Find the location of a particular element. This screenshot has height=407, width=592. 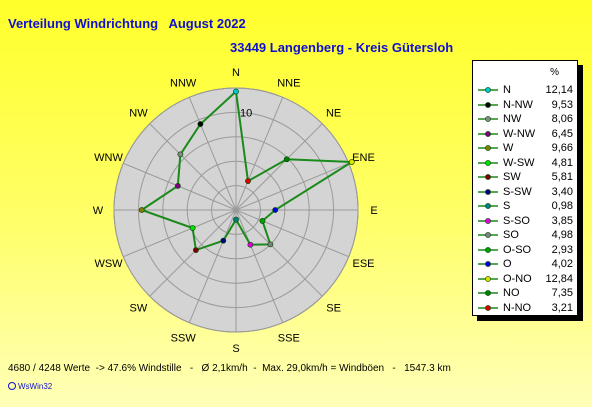

data-point-w-sw is located at coordinates (192, 228).